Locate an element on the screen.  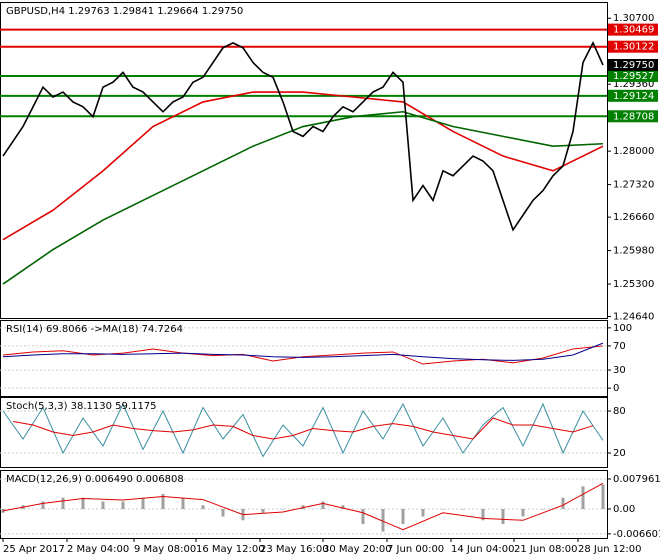
current-price-label: 1.29750 is located at coordinates (633, 65).